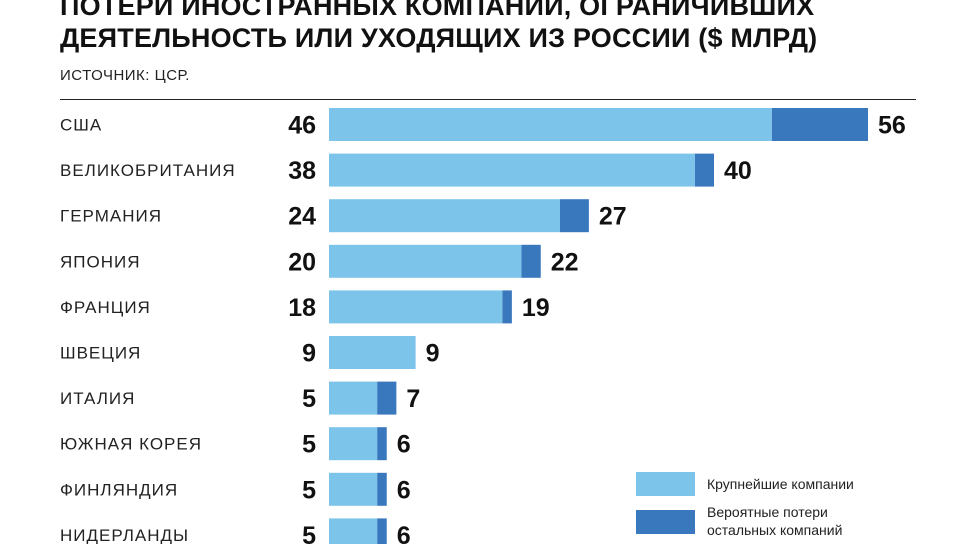 The width and height of the screenshot is (968, 544). Describe the element at coordinates (767, 512) in the screenshot. I see `legend-label-others-line-1: Вероятные потери` at that location.